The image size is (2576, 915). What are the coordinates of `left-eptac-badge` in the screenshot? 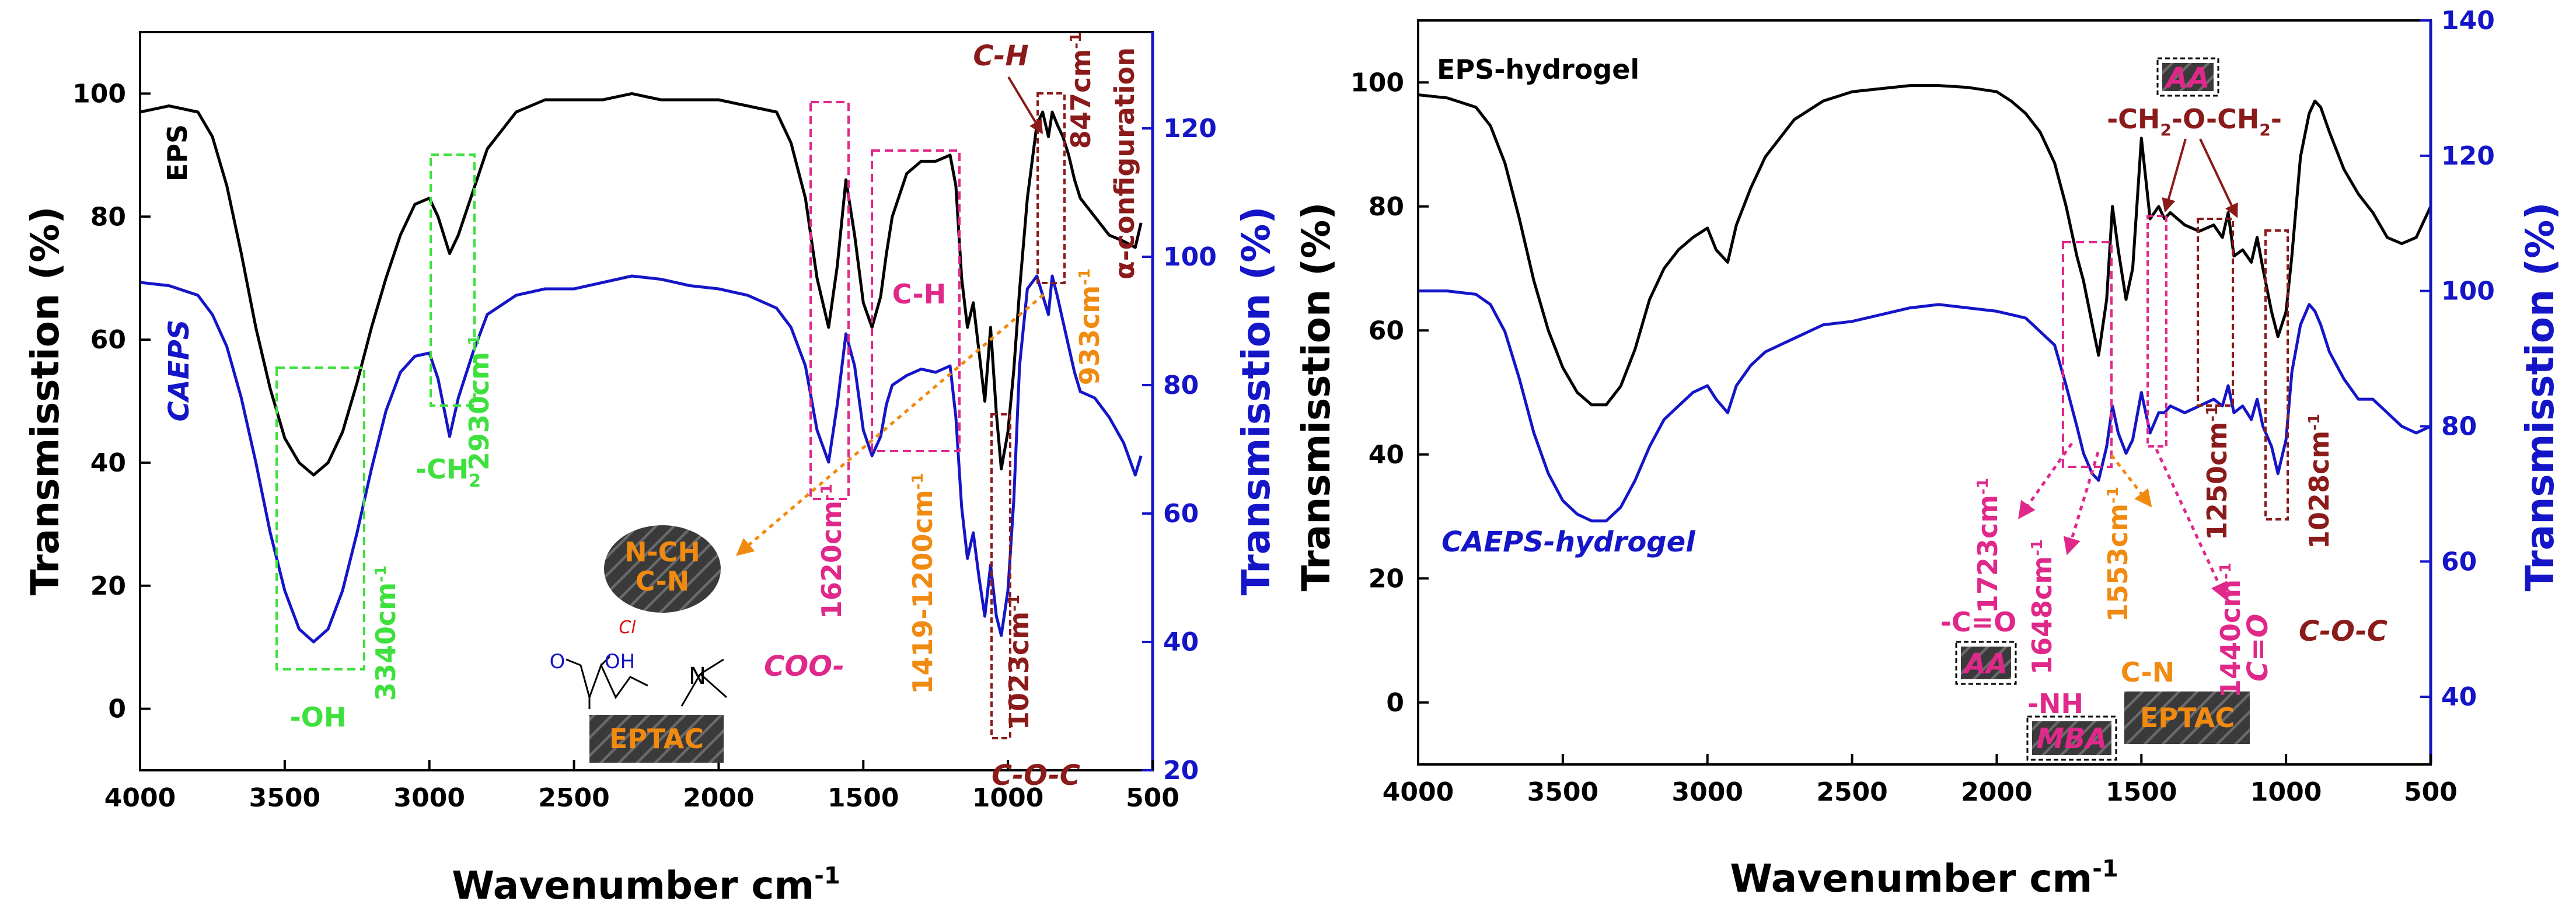 It's located at (656, 739).